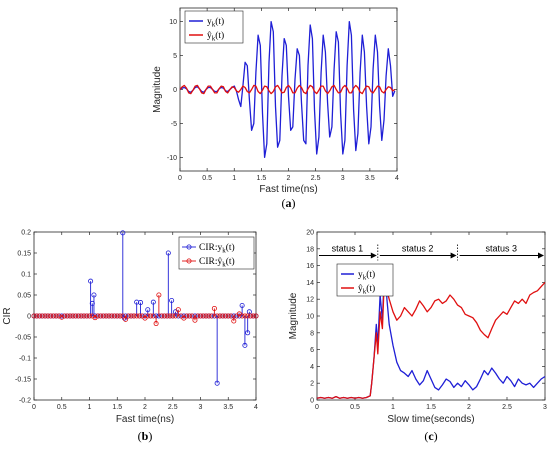  Describe the element at coordinates (173, 22) in the screenshot. I see `y-tick-label: 10` at that location.